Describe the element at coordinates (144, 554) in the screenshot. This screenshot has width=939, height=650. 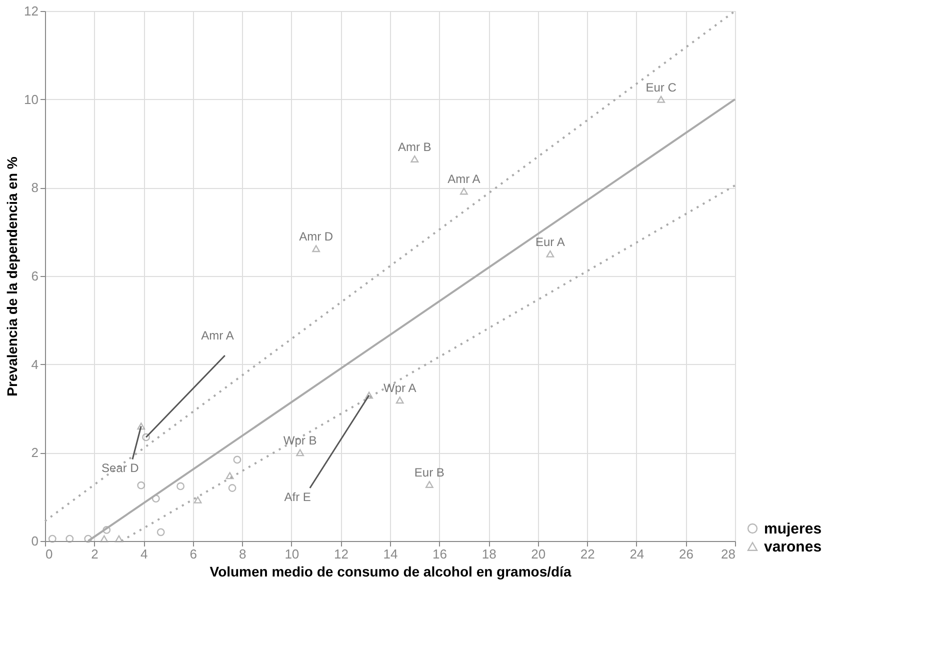
I see `x-tick-label: 4` at that location.